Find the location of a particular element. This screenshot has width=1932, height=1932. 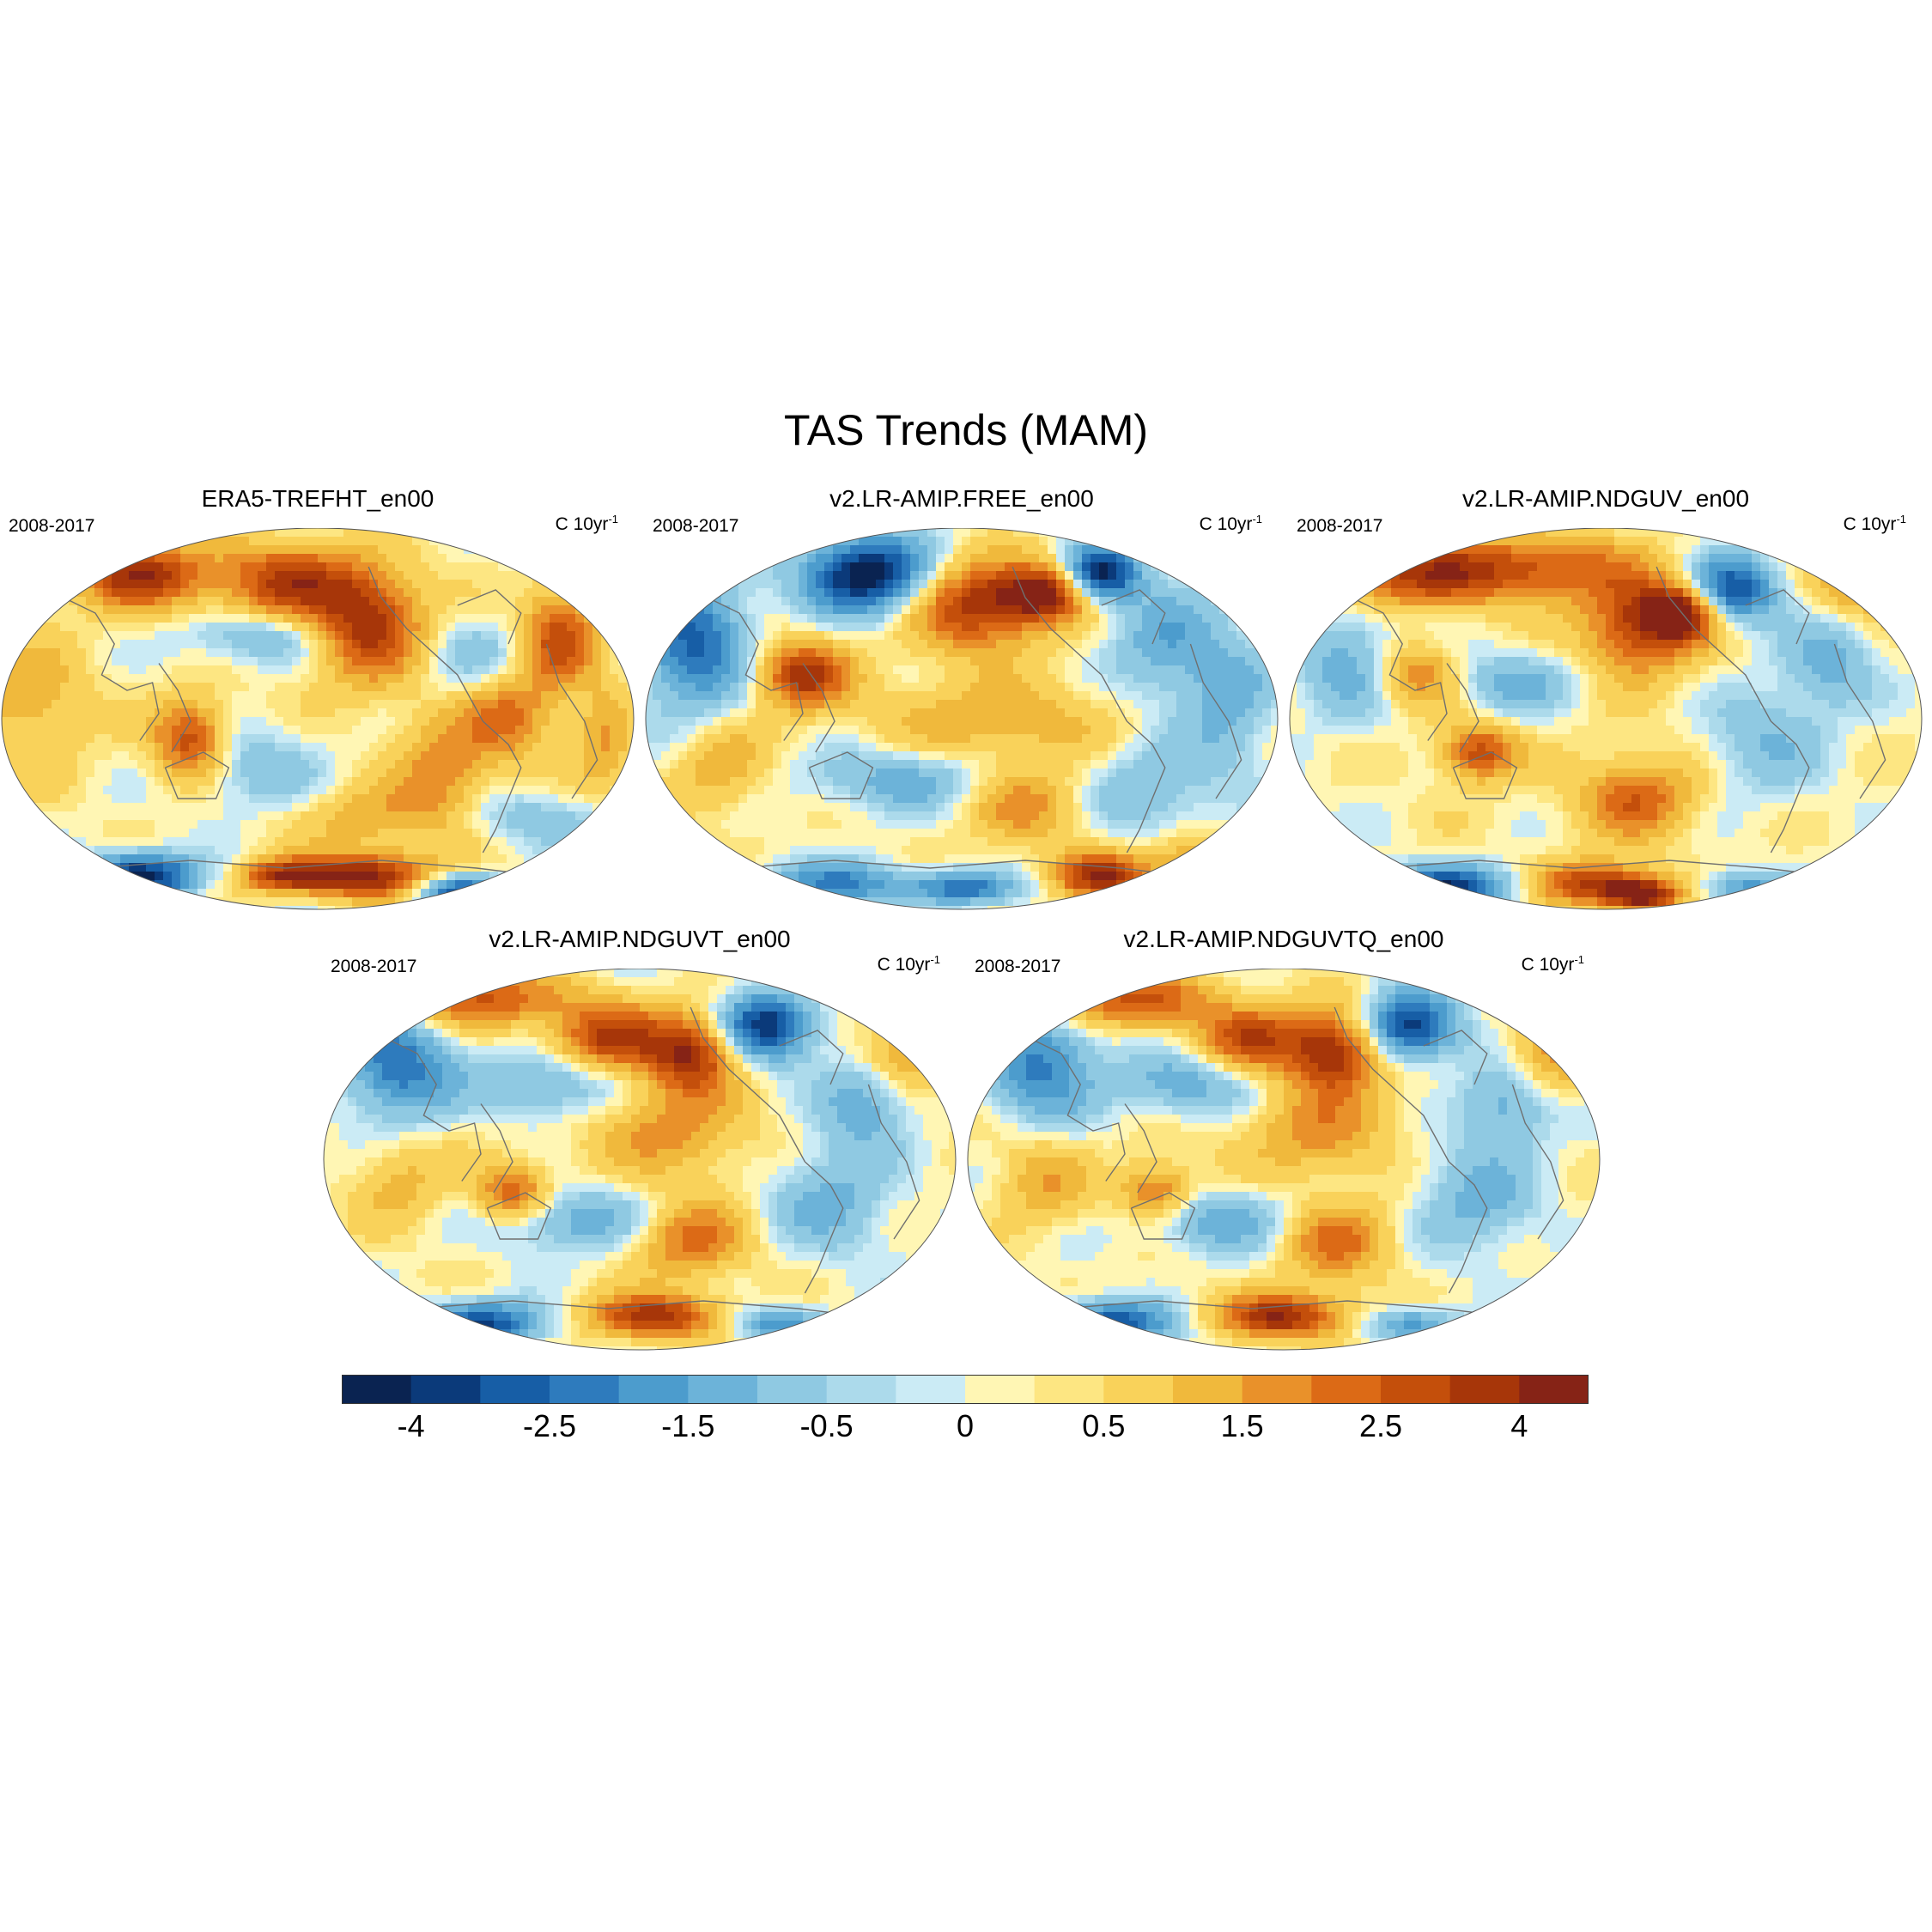

colorbar-tick-label: -4 is located at coordinates (411, 1426).